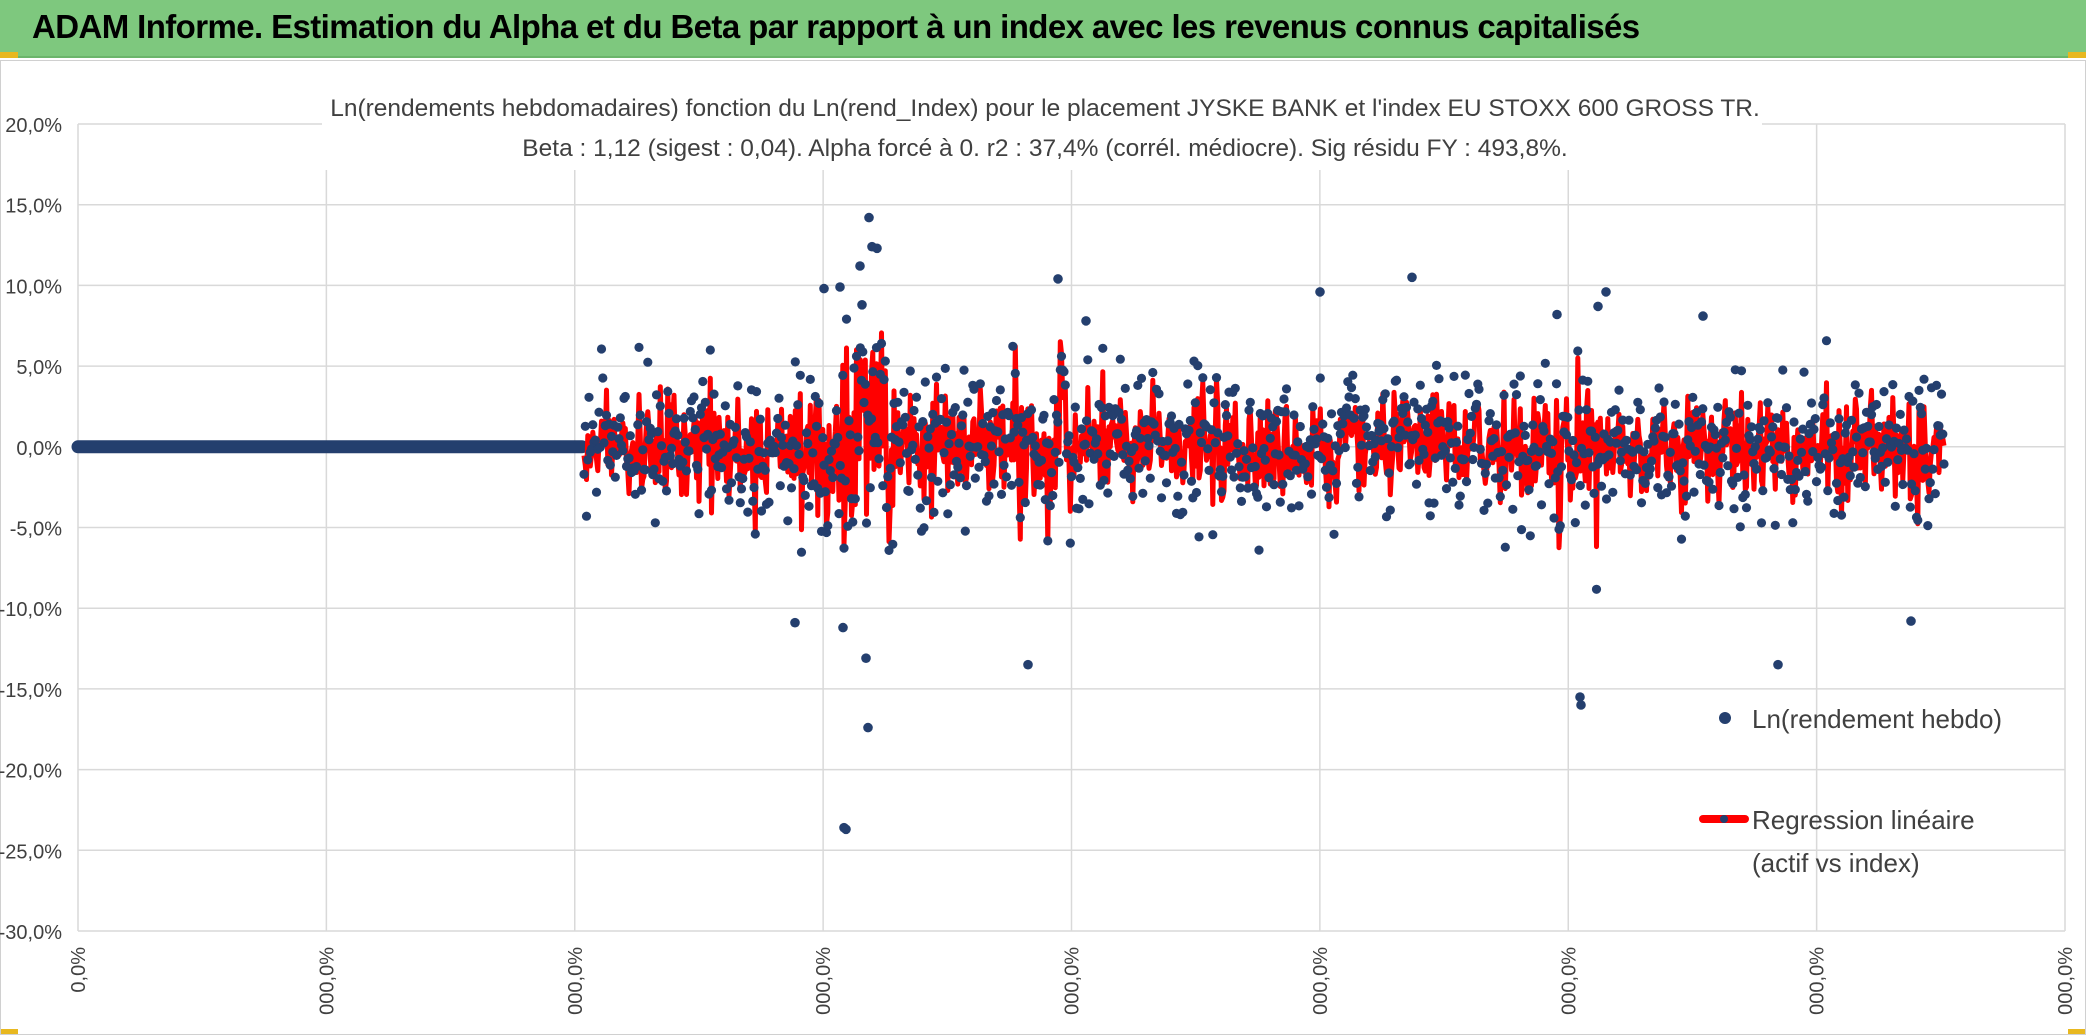 Image resolution: width=2086 pixels, height=1035 pixels. I want to click on x-tick-label: 000,0%, so click(824, 981).